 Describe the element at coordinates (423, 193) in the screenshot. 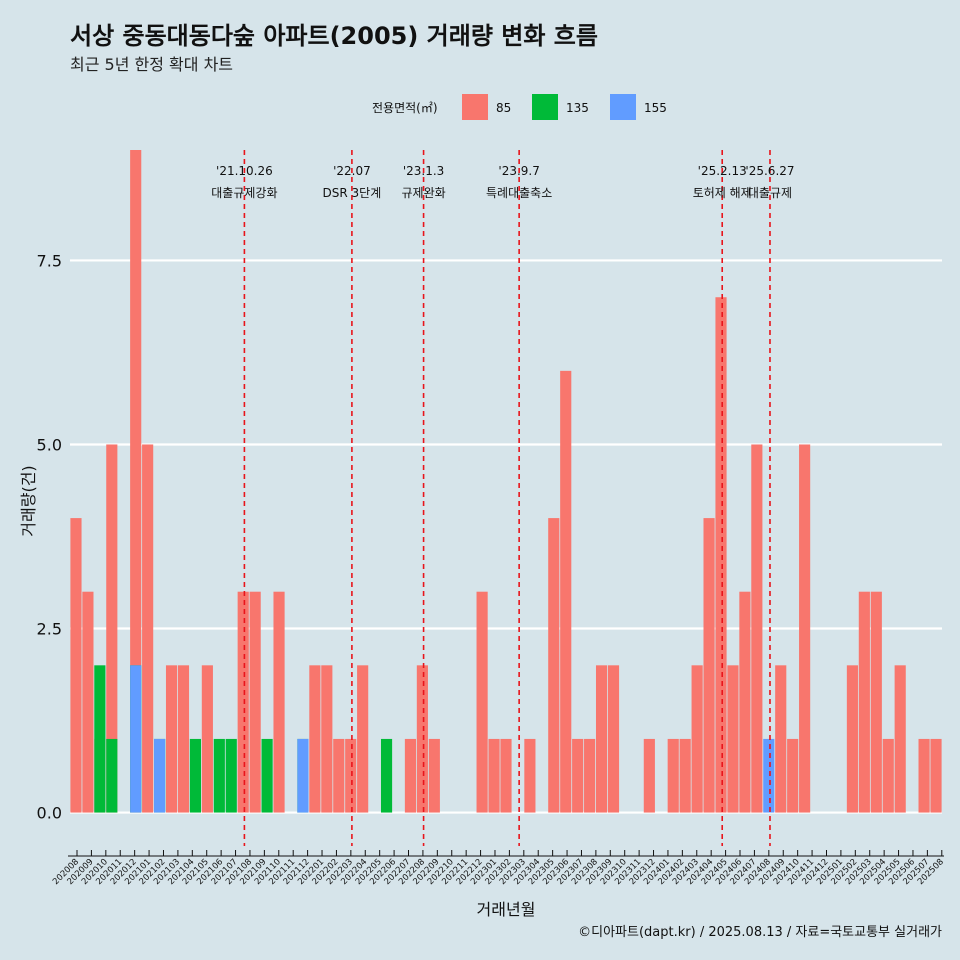

I see `event-label: 규제완화` at that location.